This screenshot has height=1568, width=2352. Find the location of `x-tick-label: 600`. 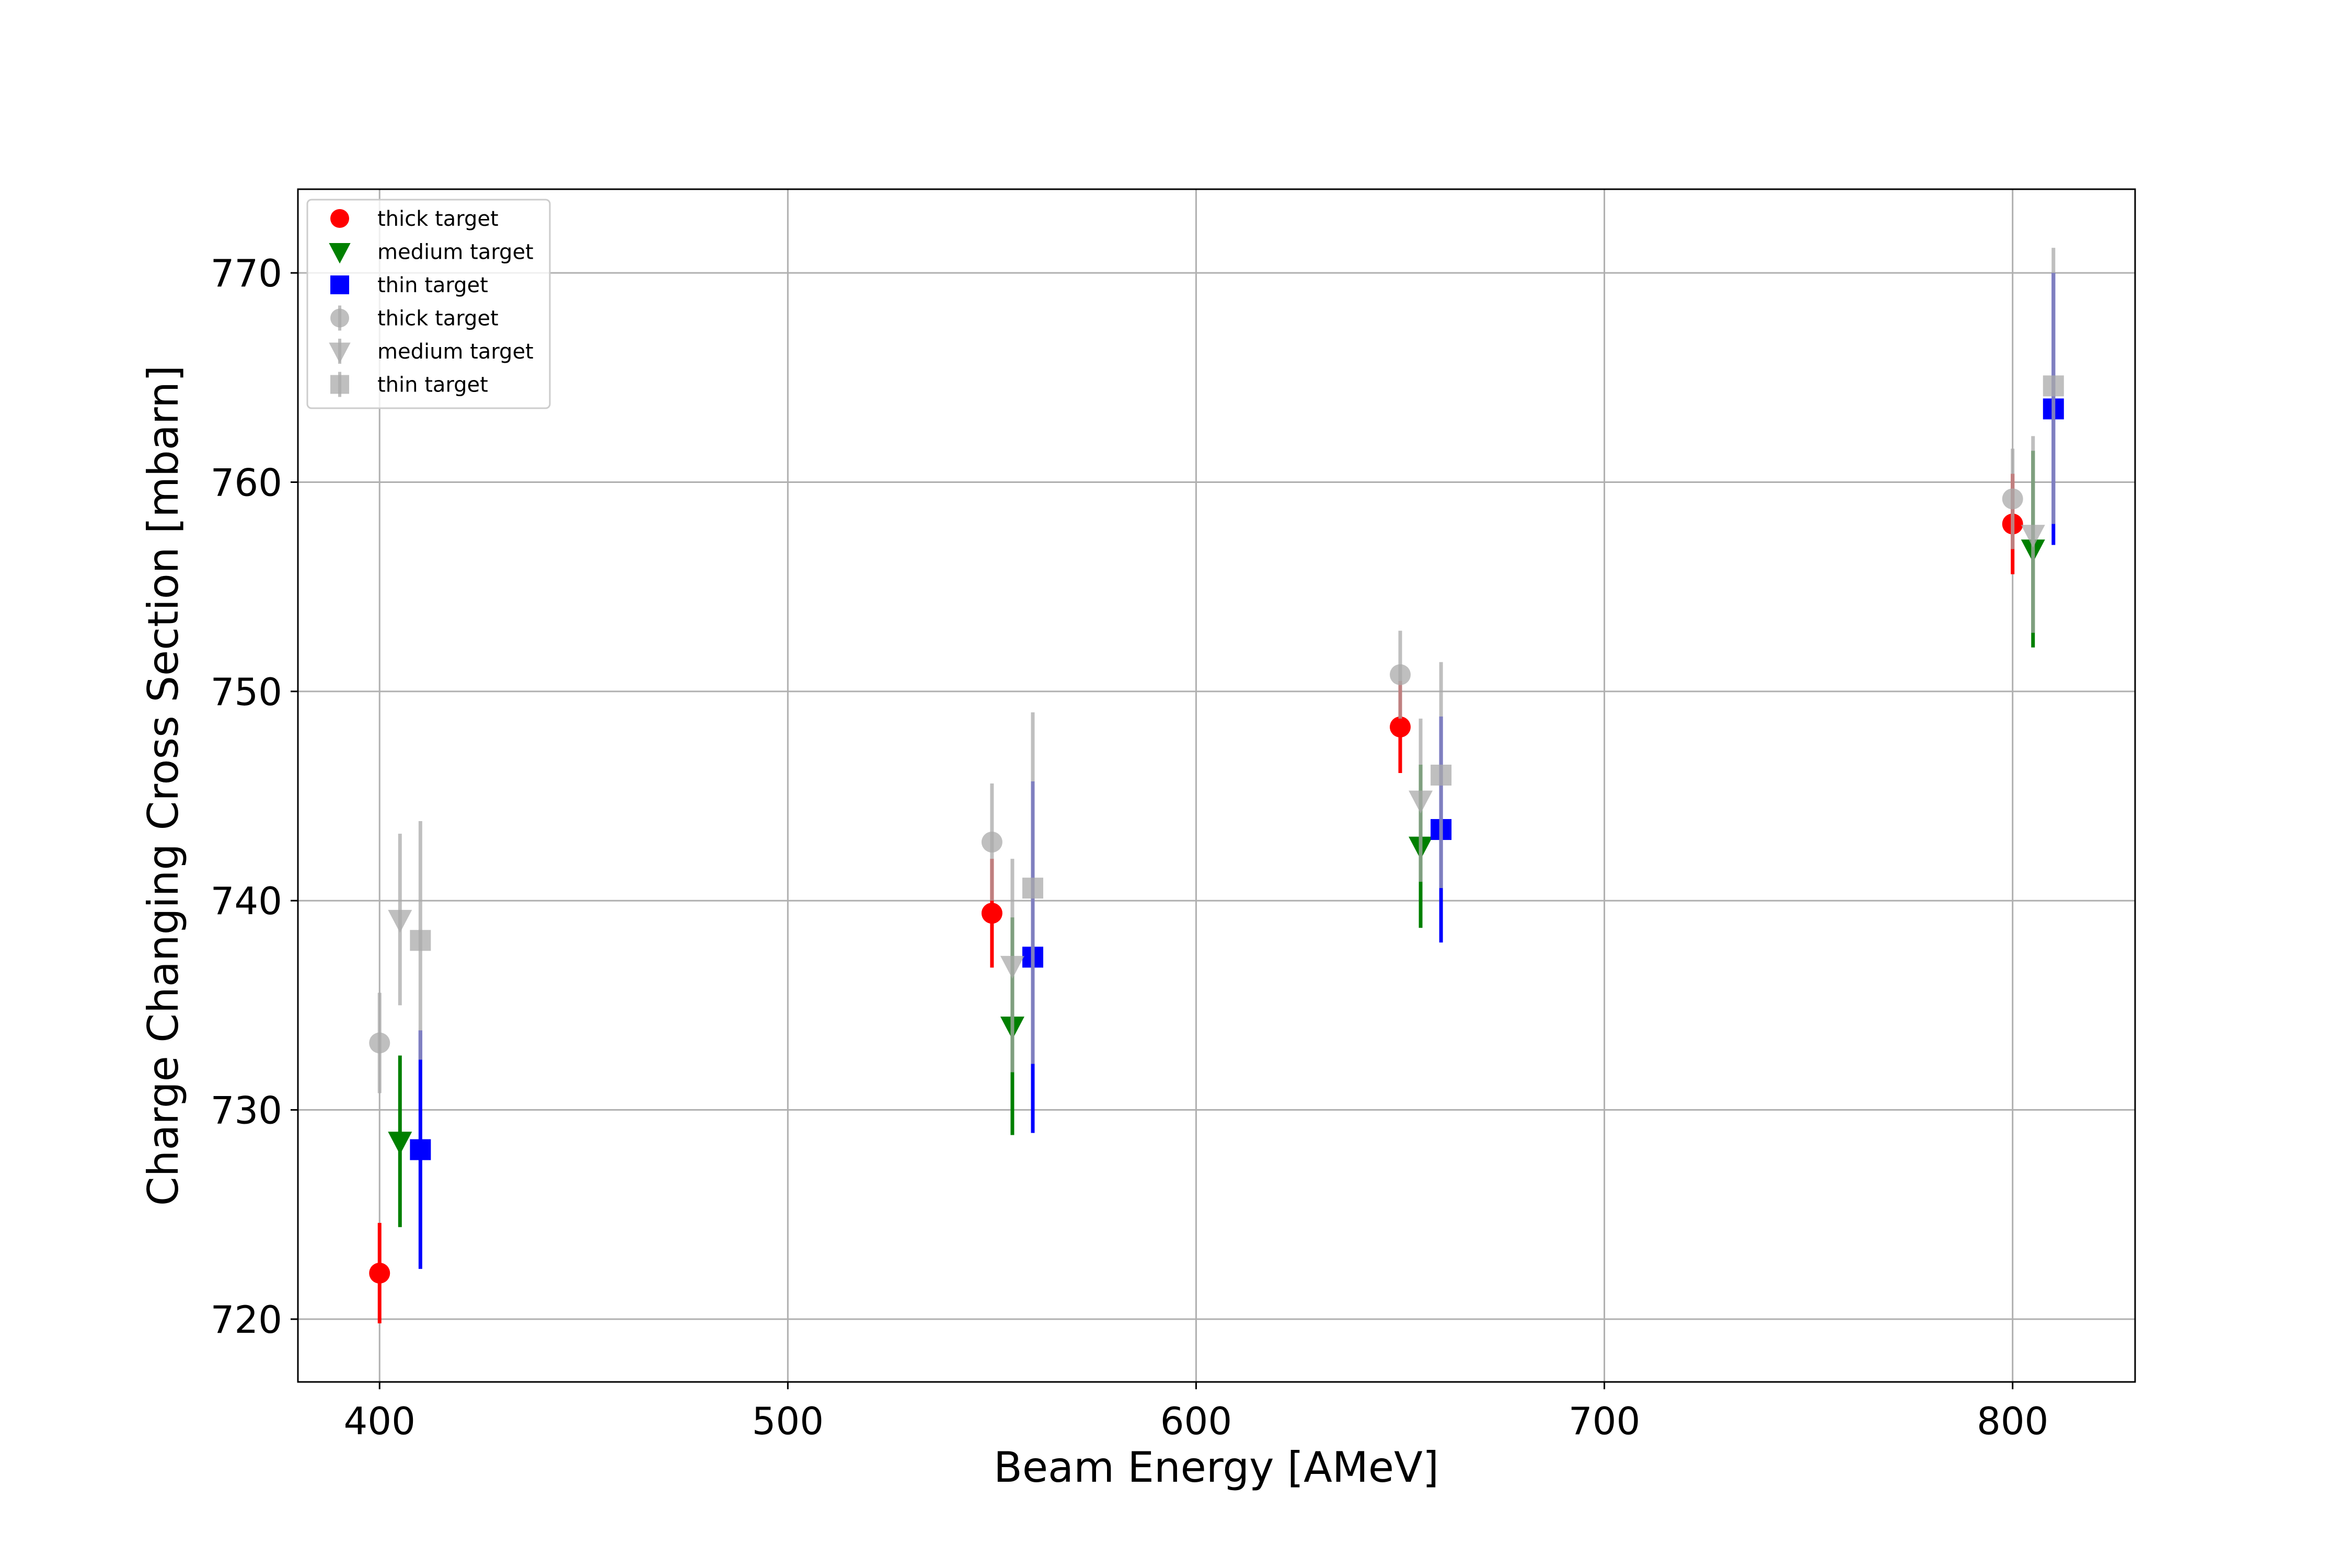

x-tick-label: 600 is located at coordinates (1196, 1421).